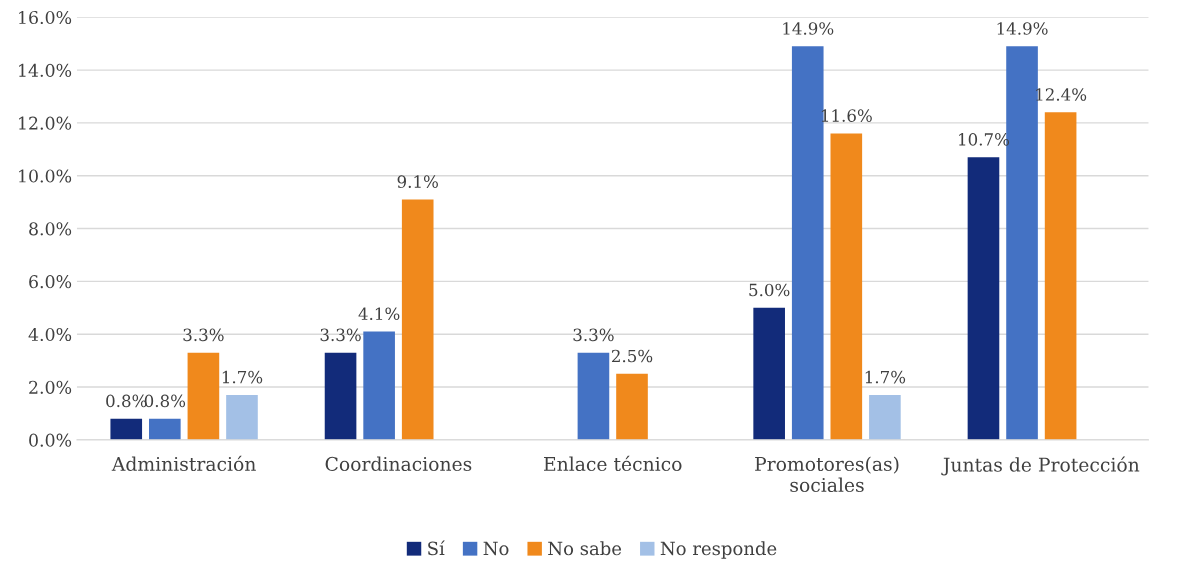 The image size is (1184, 575). I want to click on y-tick-label: 8.0%, so click(50, 229).